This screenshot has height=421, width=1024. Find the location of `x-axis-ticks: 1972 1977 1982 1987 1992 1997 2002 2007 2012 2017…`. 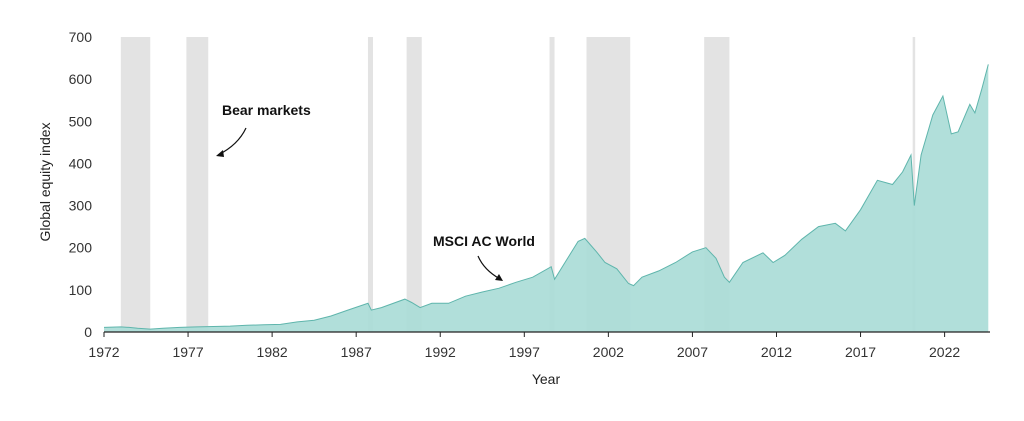

x-axis-ticks: 1972 1977 1982 1987 1992 1997 2002 2007 2012 2017… is located at coordinates (524, 346).